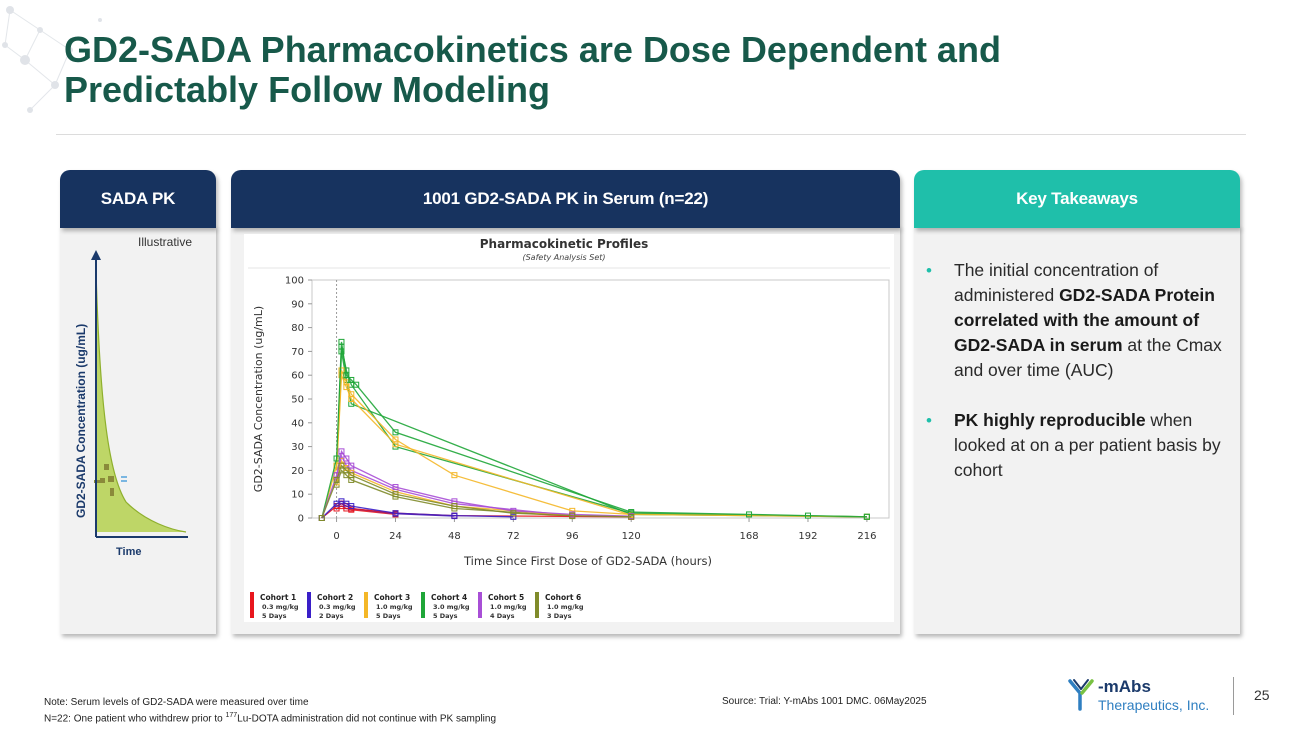  What do you see at coordinates (1233, 696) in the screenshot?
I see `footer-divider` at bounding box center [1233, 696].